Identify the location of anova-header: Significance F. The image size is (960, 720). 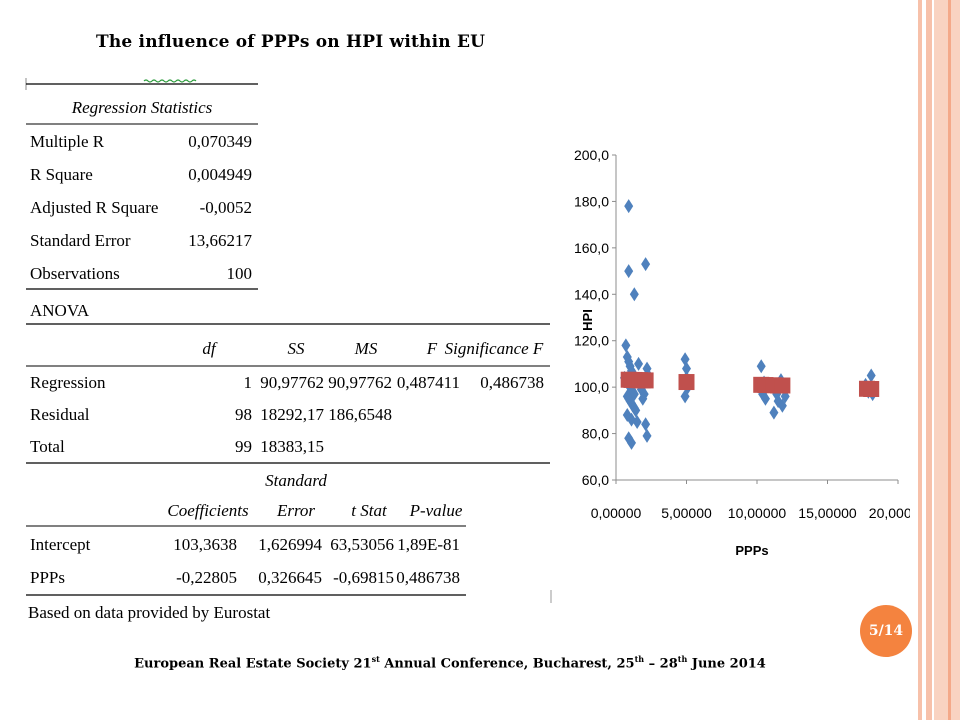
(494, 348).